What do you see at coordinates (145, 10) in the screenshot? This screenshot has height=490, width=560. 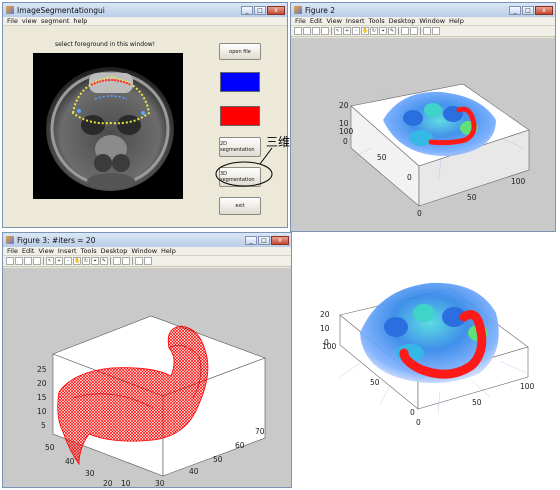 I see `title-bar: ImageSegmentationgui _ □ x` at bounding box center [145, 10].